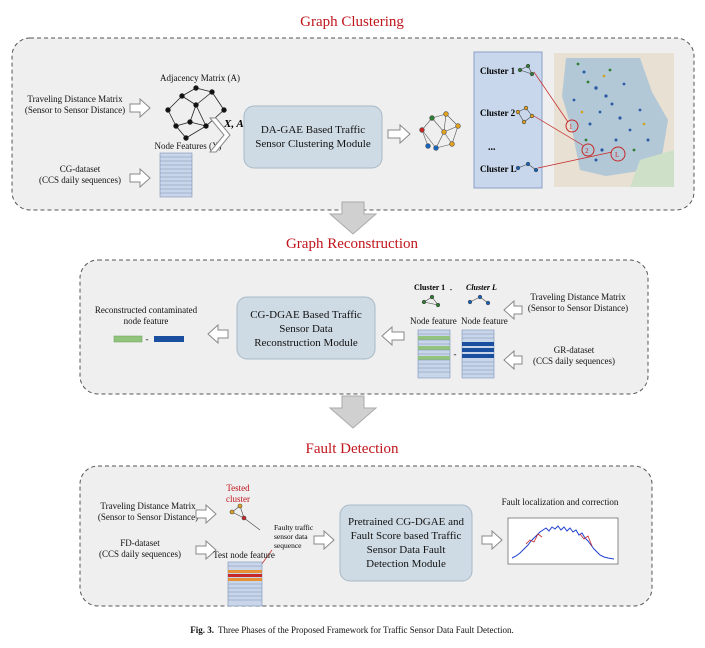 This screenshot has height=648, width=705. What do you see at coordinates (573, 120) in the screenshot?
I see `cluster-to-map-lines` at bounding box center [573, 120].